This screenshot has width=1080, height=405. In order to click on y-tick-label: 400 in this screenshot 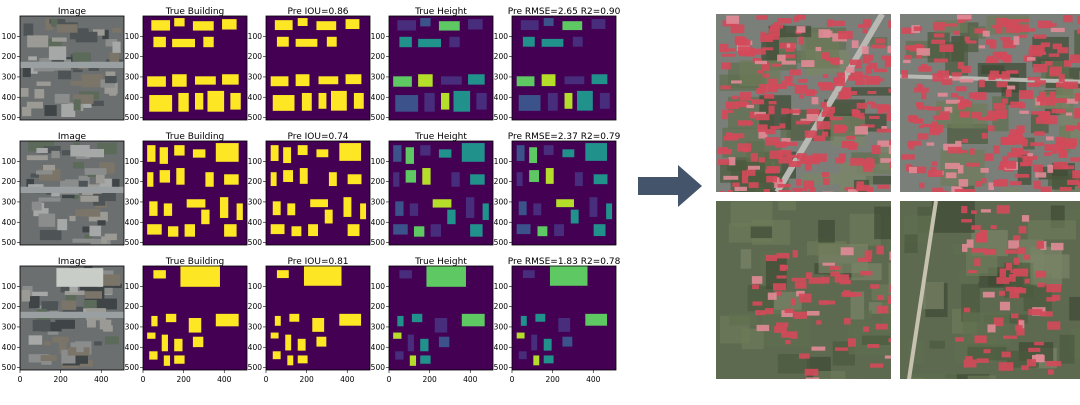, I will do `click(255, 347)`.